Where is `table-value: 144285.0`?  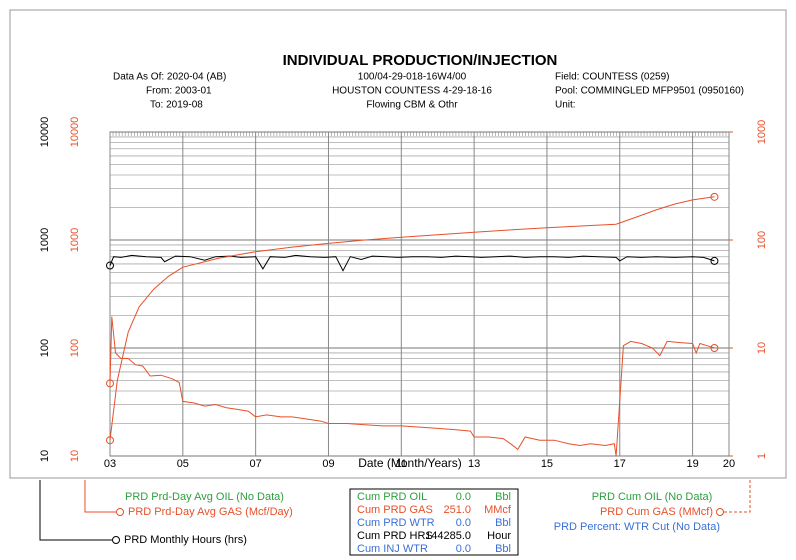 table-value: 144285.0 is located at coordinates (448, 536).